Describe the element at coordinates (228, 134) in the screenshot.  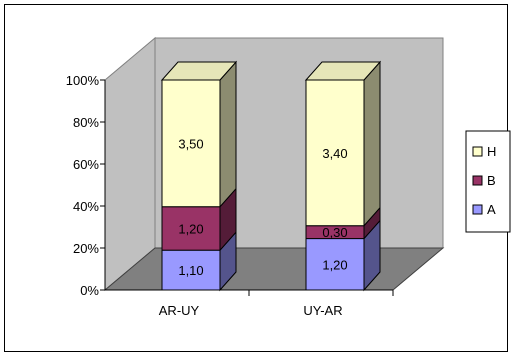
I see `bar-side-h-ar-uy` at that location.